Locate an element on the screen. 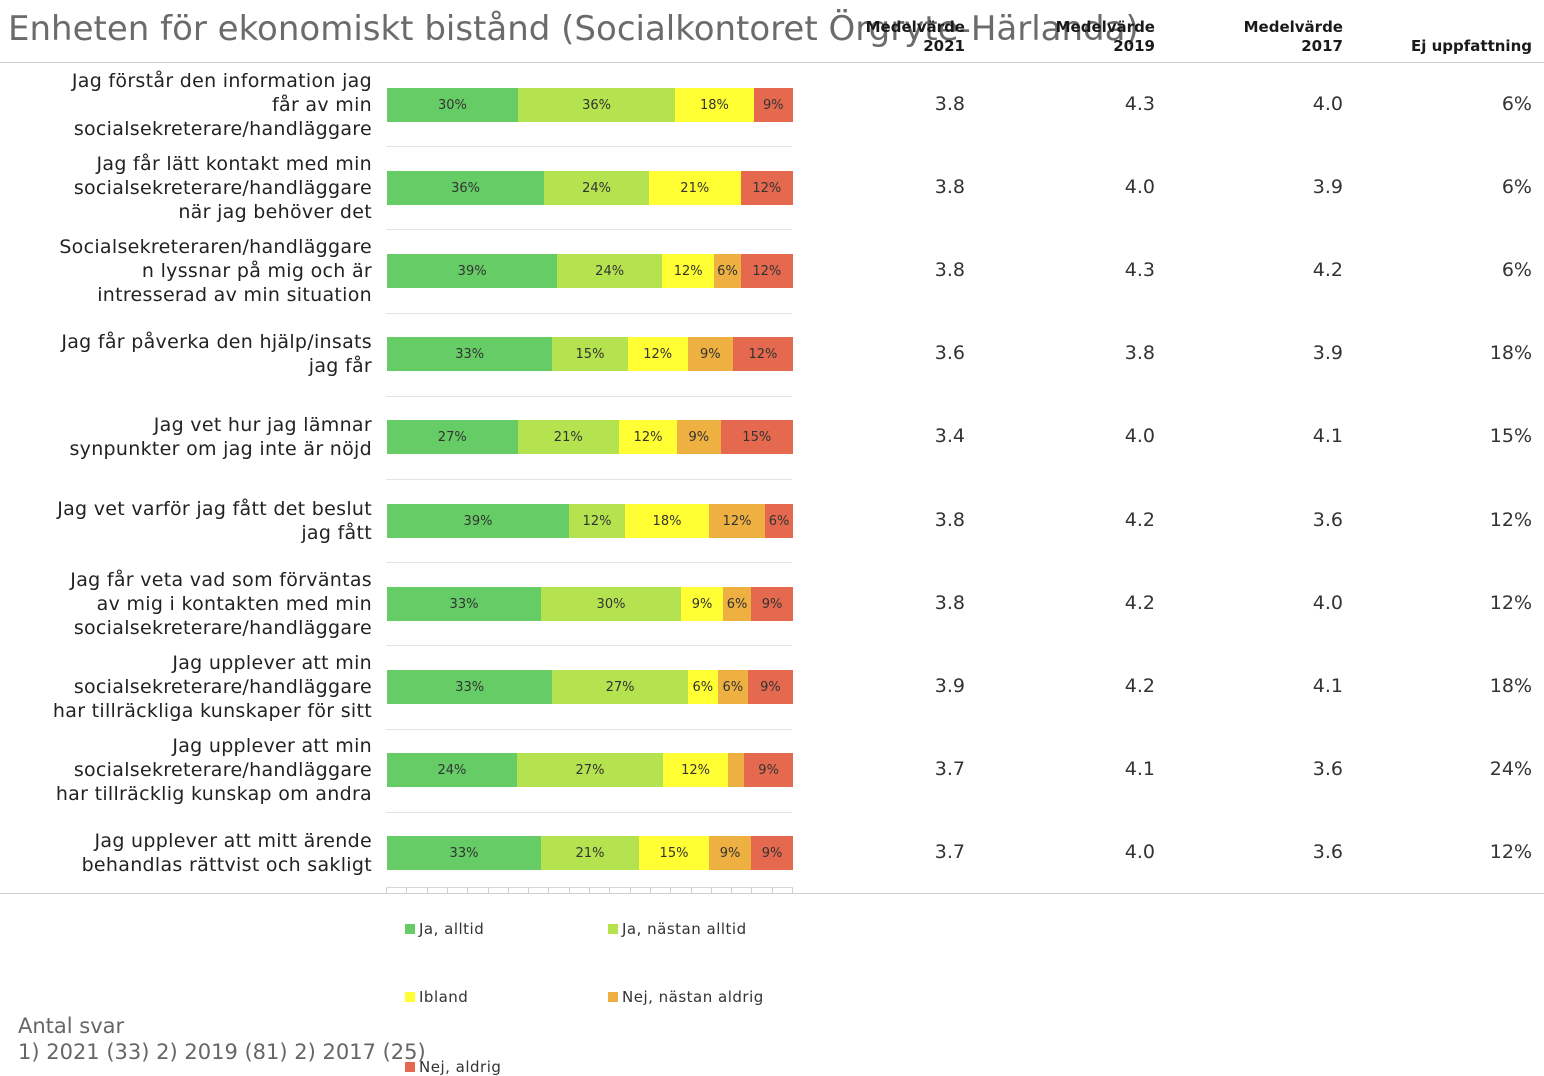 This screenshot has height=1076, width=1544. column-header-line: 2019 is located at coordinates (1134, 46).